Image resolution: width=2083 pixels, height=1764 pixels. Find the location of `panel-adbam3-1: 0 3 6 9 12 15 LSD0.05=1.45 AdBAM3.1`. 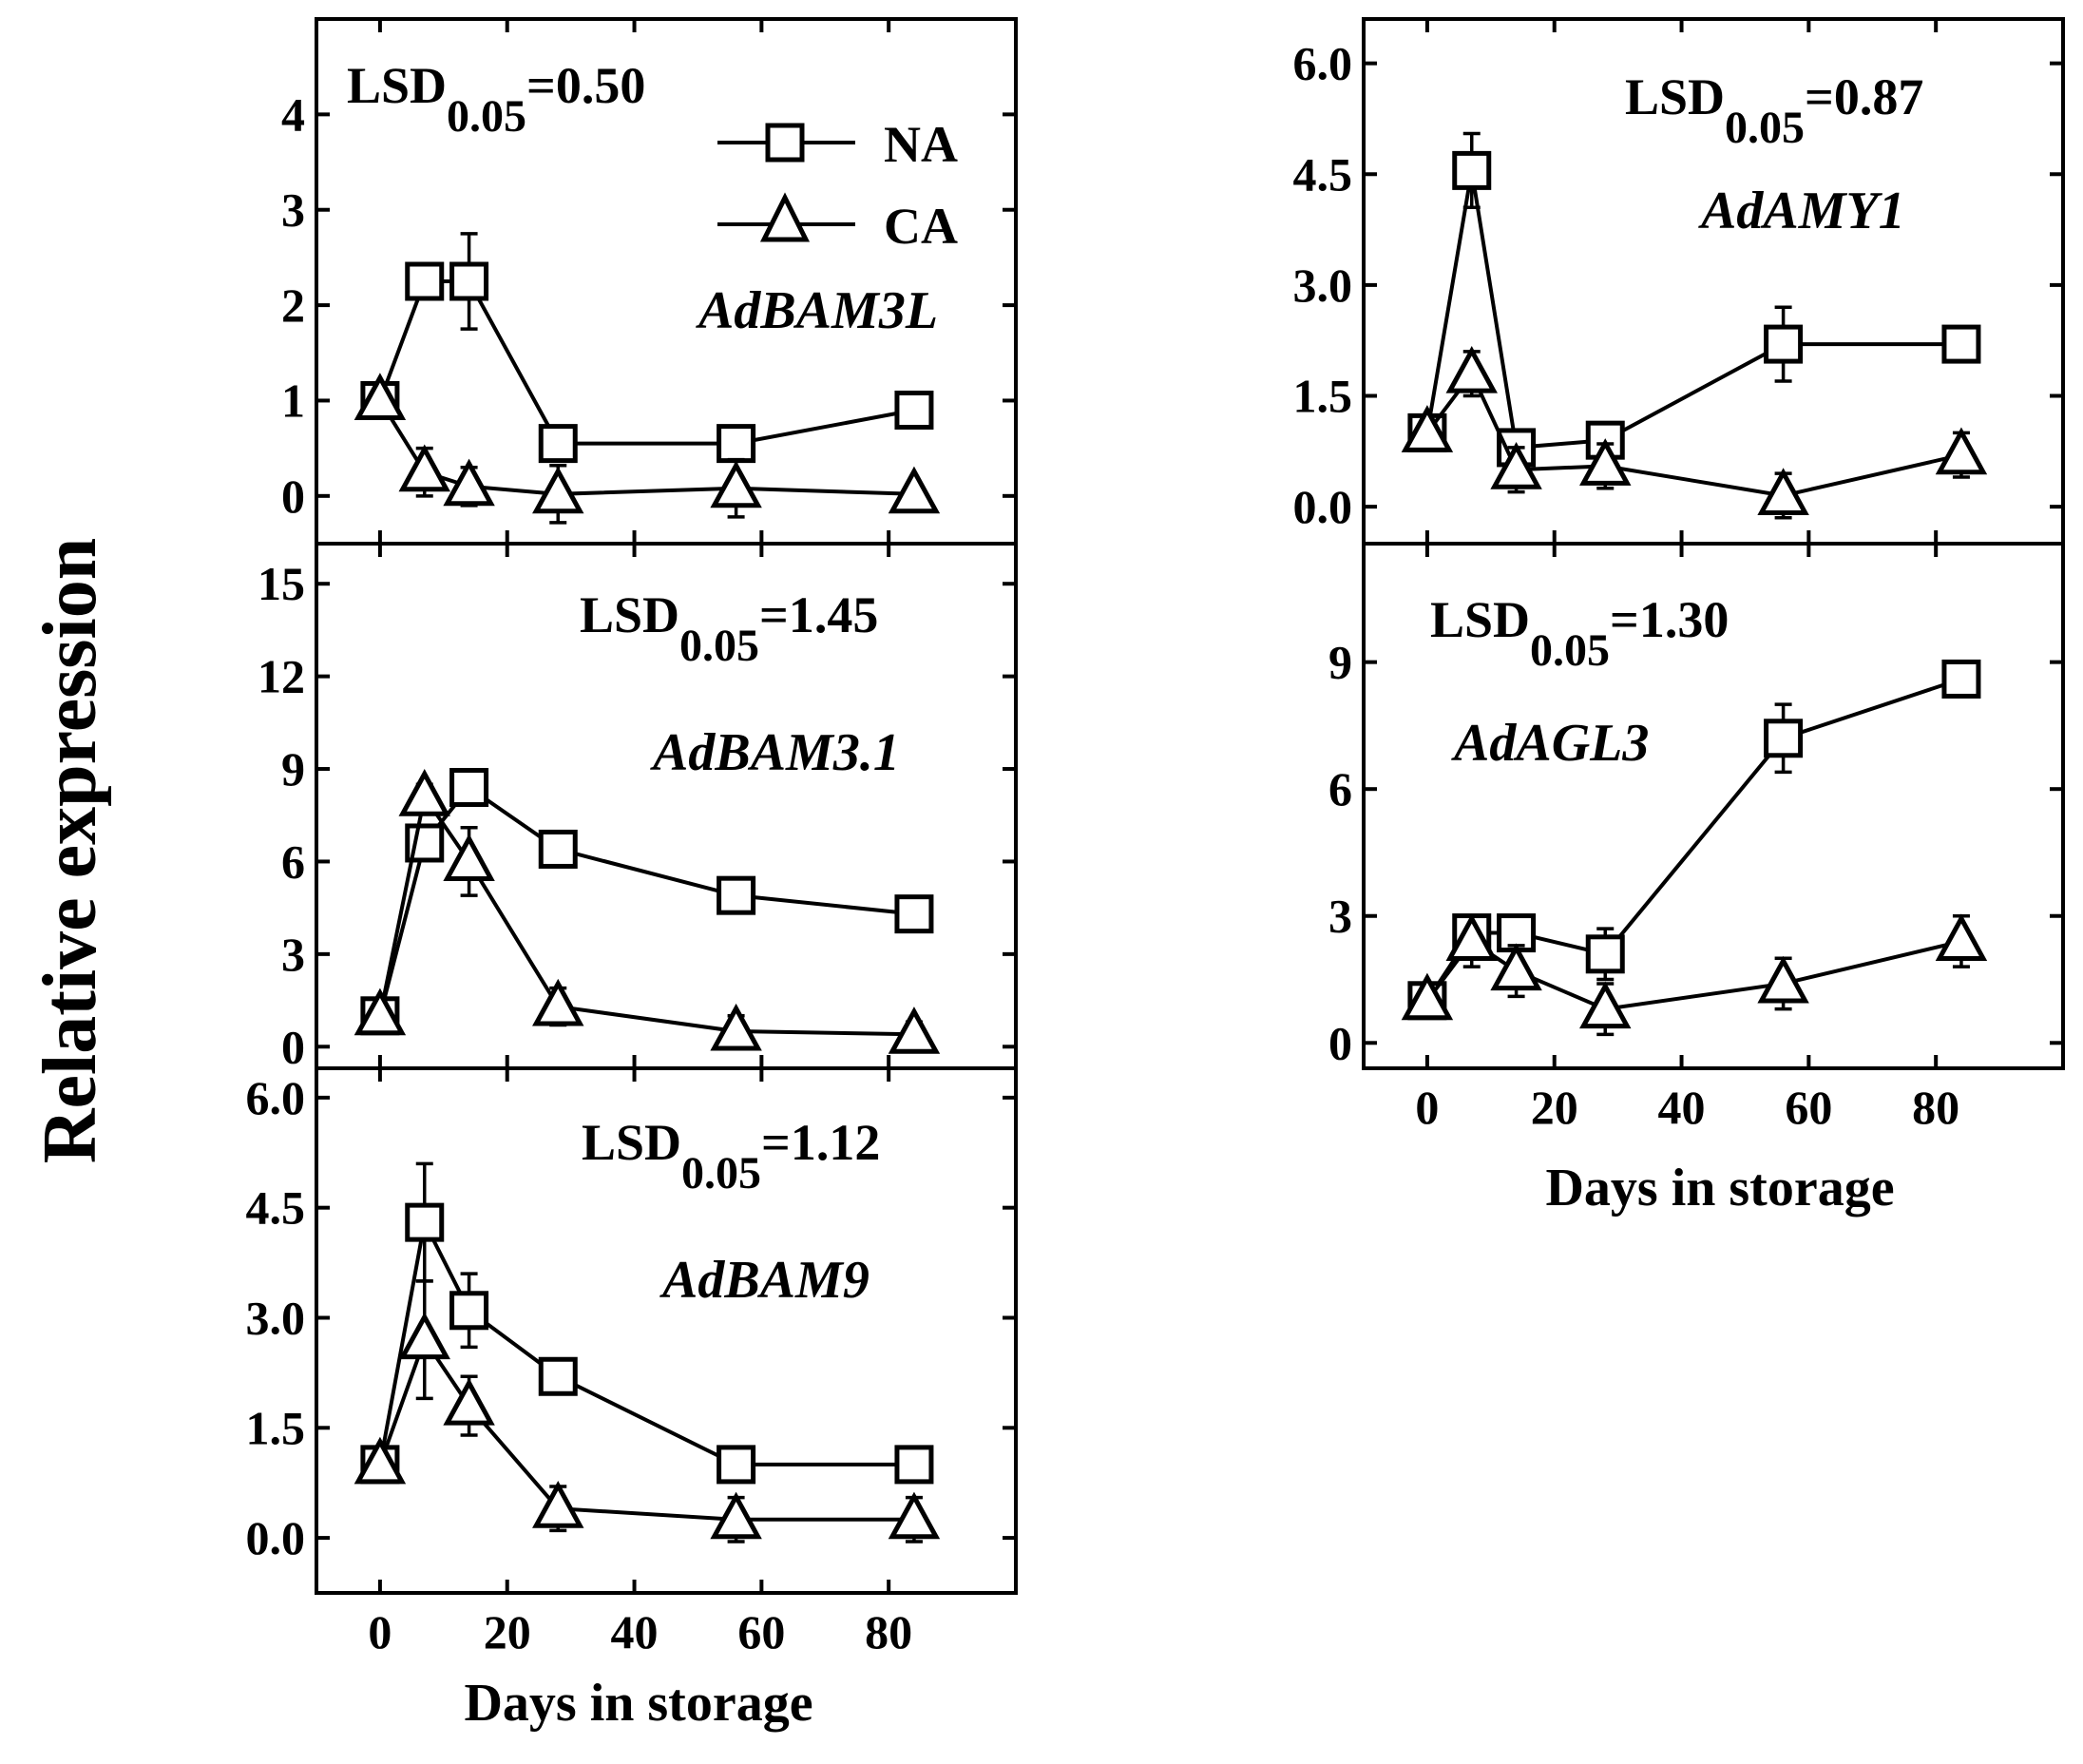

panel-adbam3-1: 0 3 6 9 12 15 LSD0.05=1.45 AdBAM3.1 is located at coordinates (637, 808).